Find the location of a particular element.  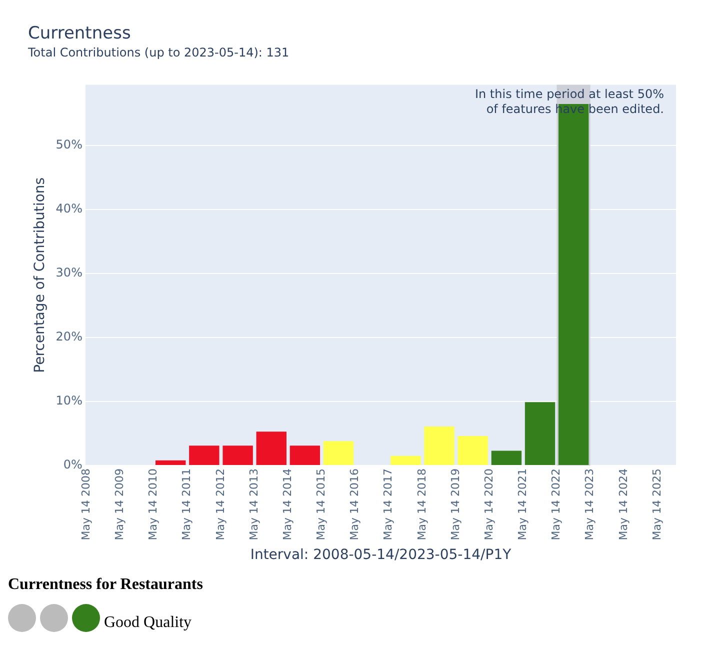

x-tick-label: May 14 2017 is located at coordinates (388, 504).